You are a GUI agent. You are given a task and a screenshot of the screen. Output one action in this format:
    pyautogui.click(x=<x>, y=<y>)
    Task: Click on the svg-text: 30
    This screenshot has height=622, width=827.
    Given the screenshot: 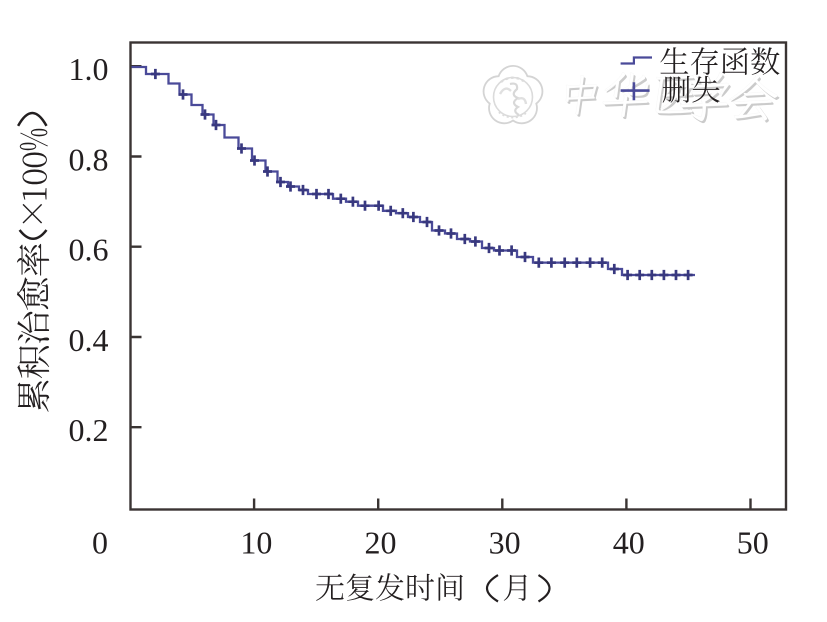 What is the action you would take?
    pyautogui.click(x=505, y=543)
    